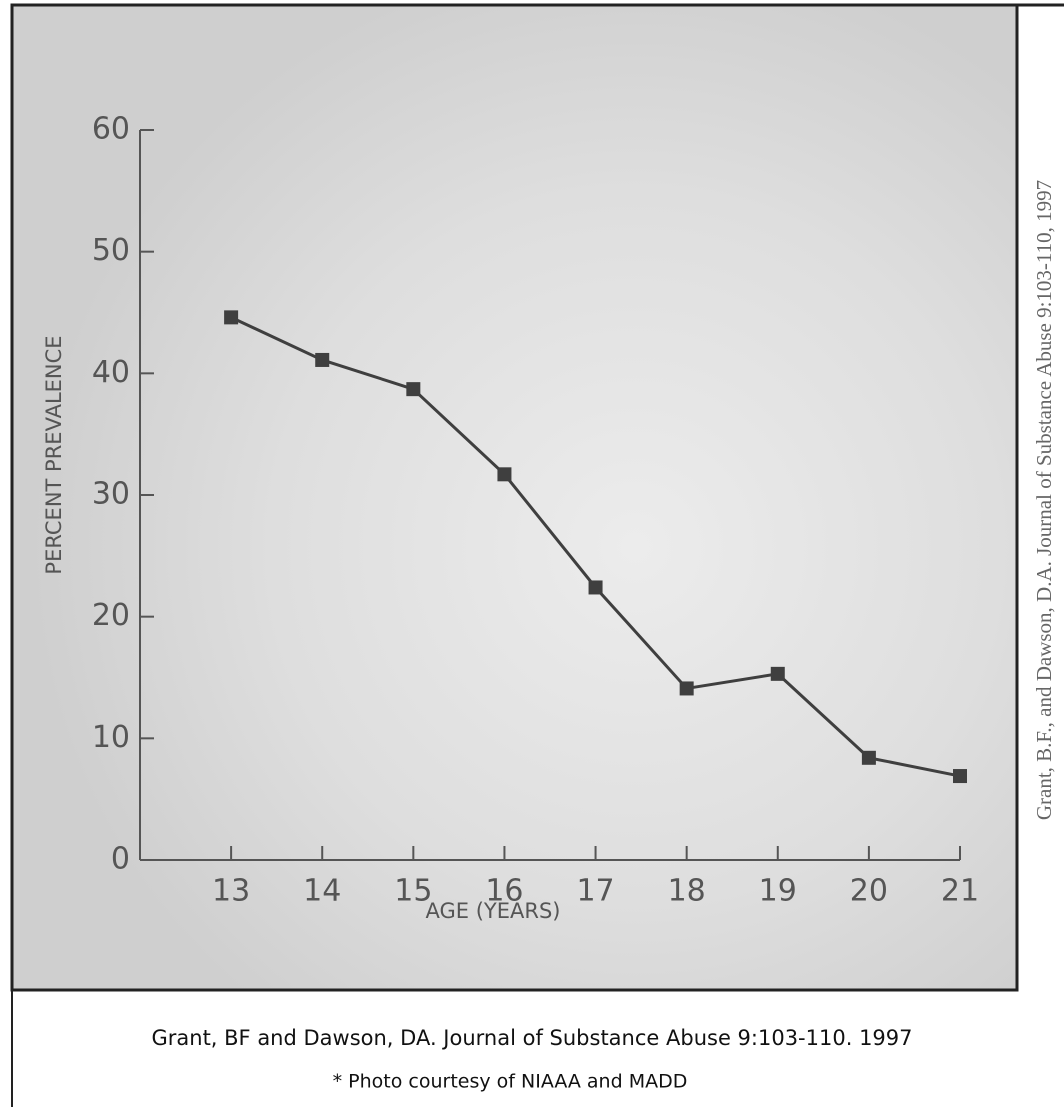 This screenshot has width=1064, height=1107. Describe the element at coordinates (111, 615) in the screenshot. I see `y-tick-label: 20` at that location.